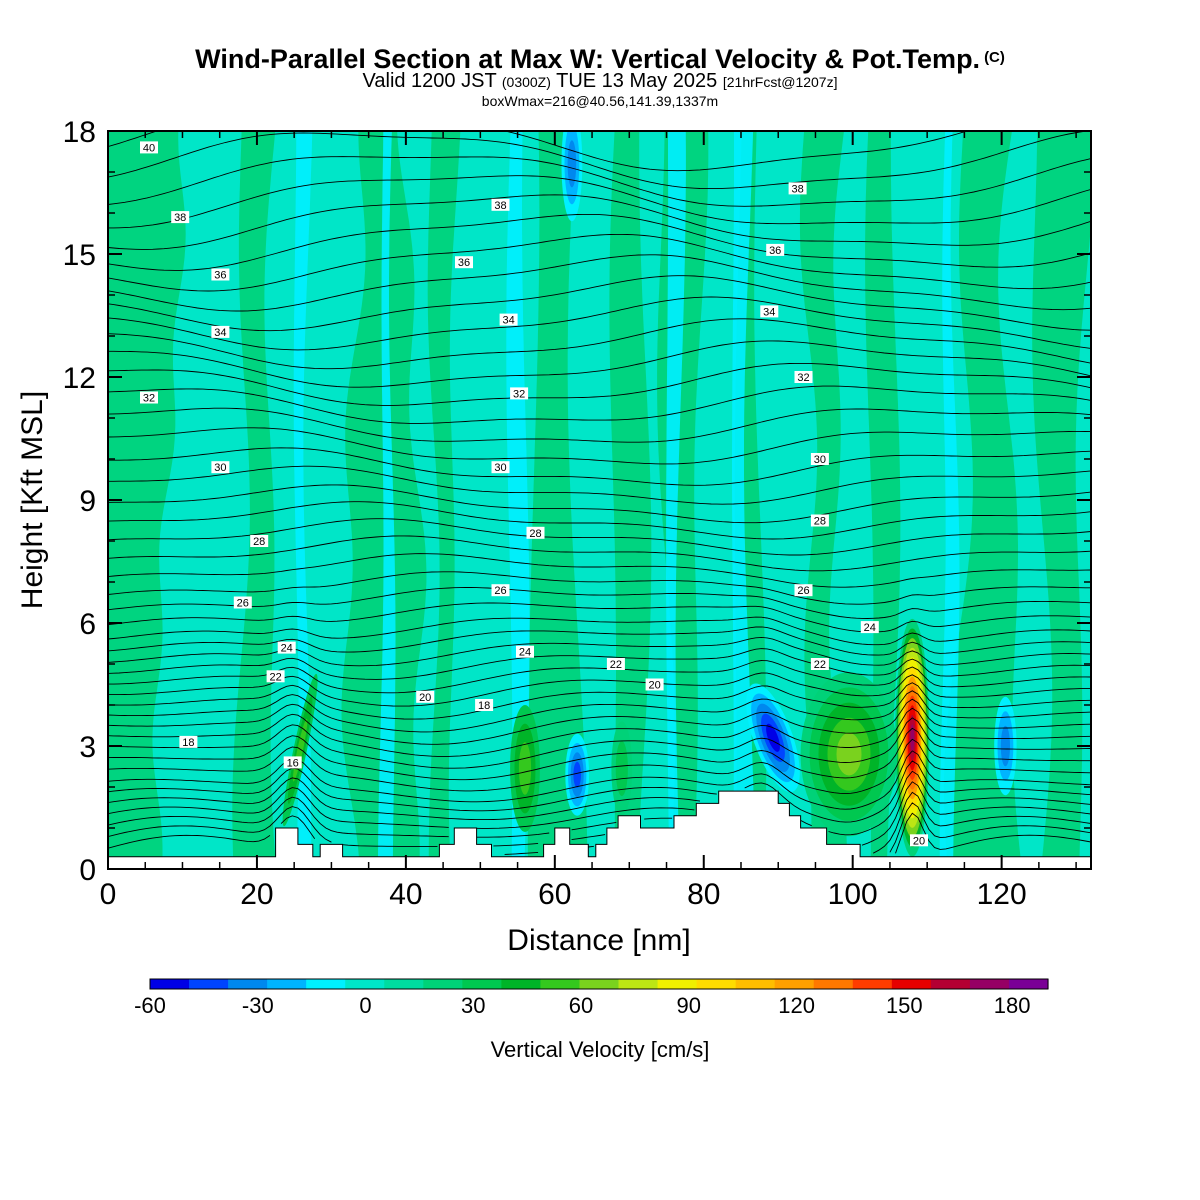 The height and width of the screenshot is (1200, 1200). What do you see at coordinates (405, 894) in the screenshot?
I see `x-tick-label: 40` at bounding box center [405, 894].